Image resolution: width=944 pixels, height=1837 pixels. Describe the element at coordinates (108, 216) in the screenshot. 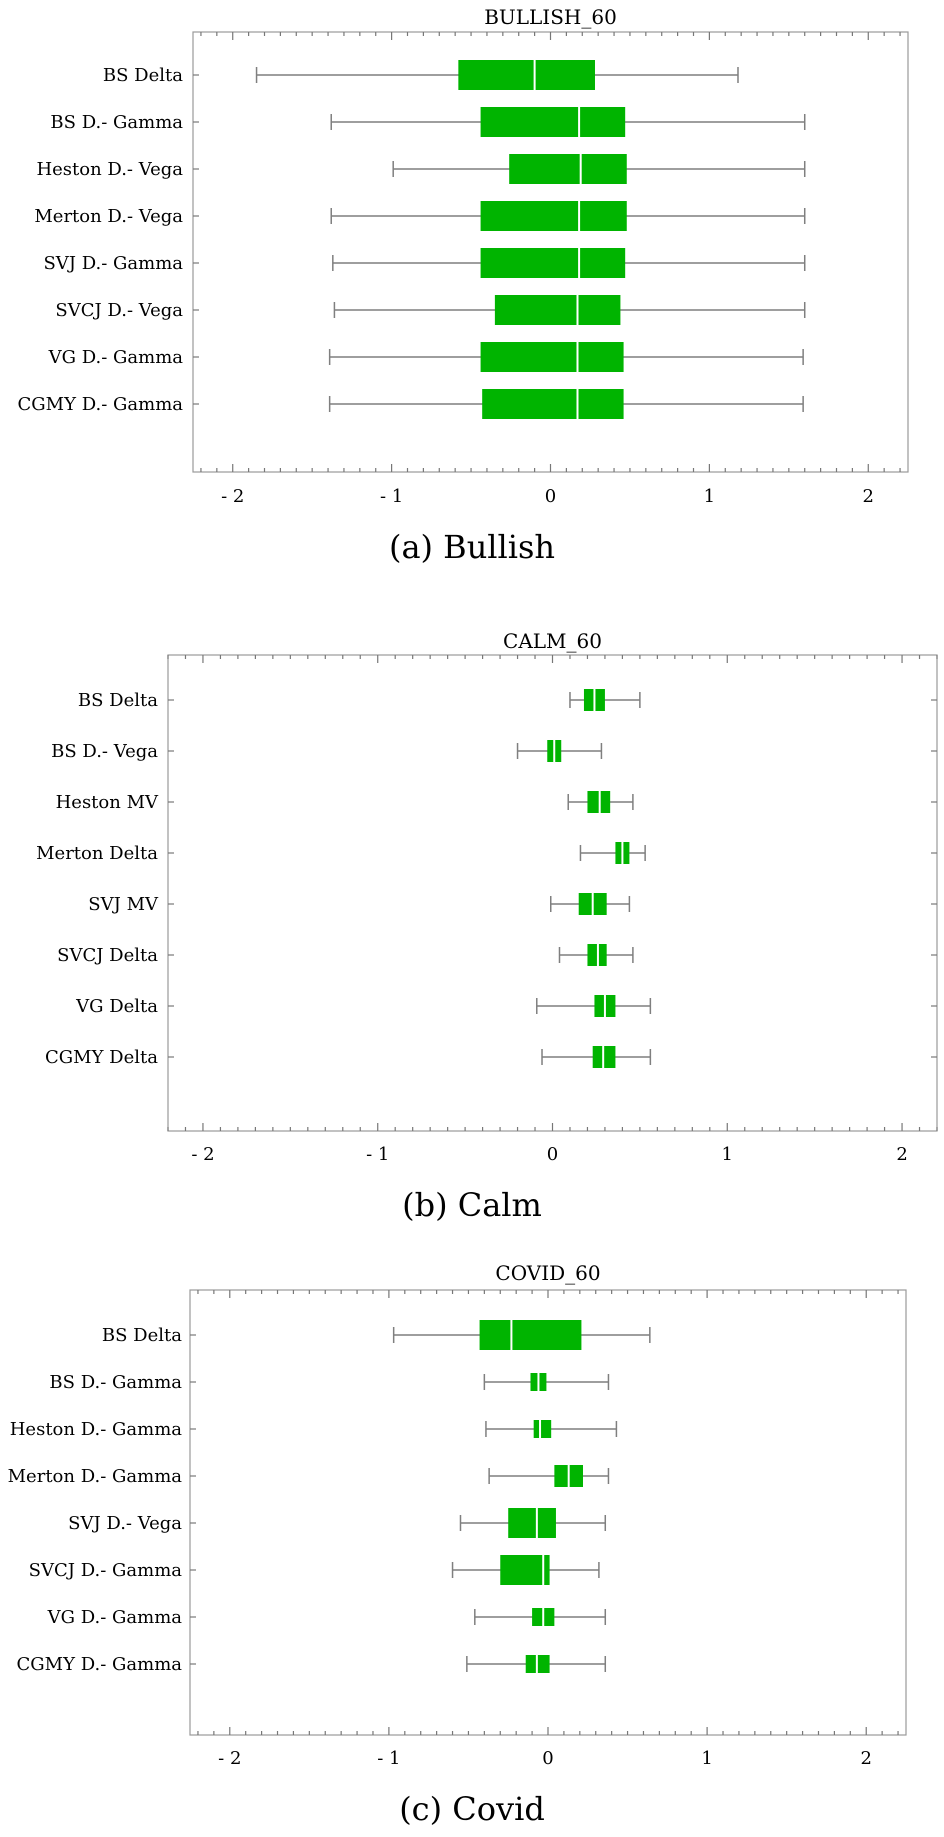

I see `category-label: Merton D.- Vega` at that location.